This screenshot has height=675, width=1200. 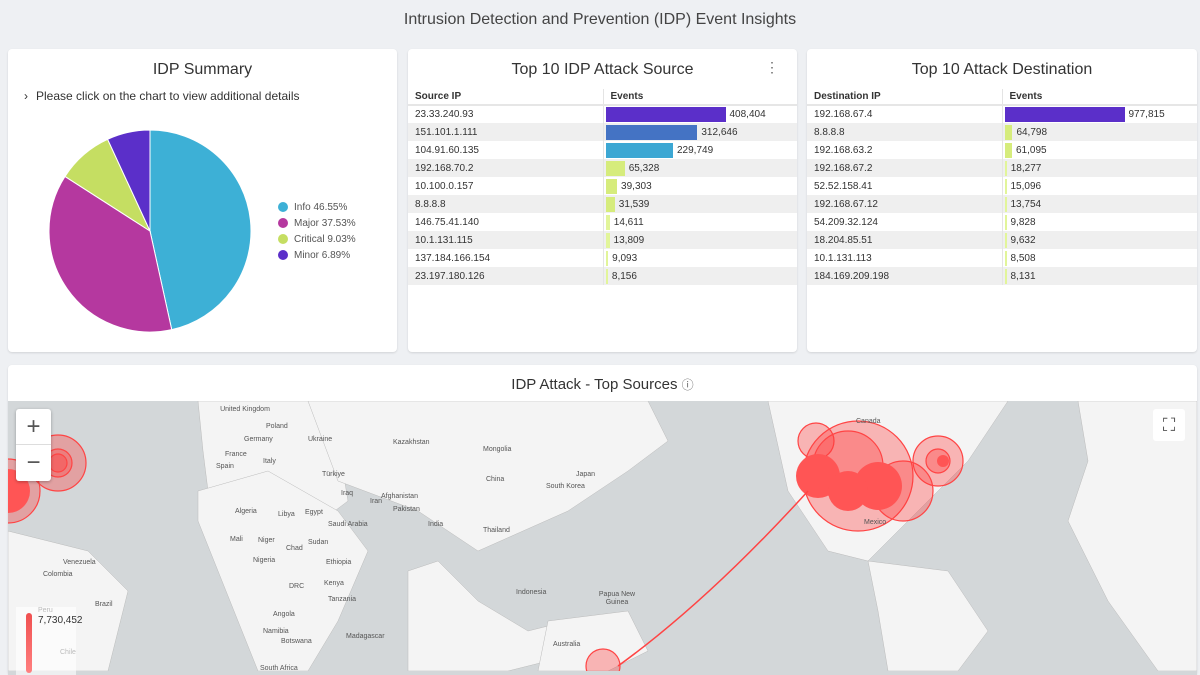 I want to click on events-cell: 65,328, so click(x=699, y=168).